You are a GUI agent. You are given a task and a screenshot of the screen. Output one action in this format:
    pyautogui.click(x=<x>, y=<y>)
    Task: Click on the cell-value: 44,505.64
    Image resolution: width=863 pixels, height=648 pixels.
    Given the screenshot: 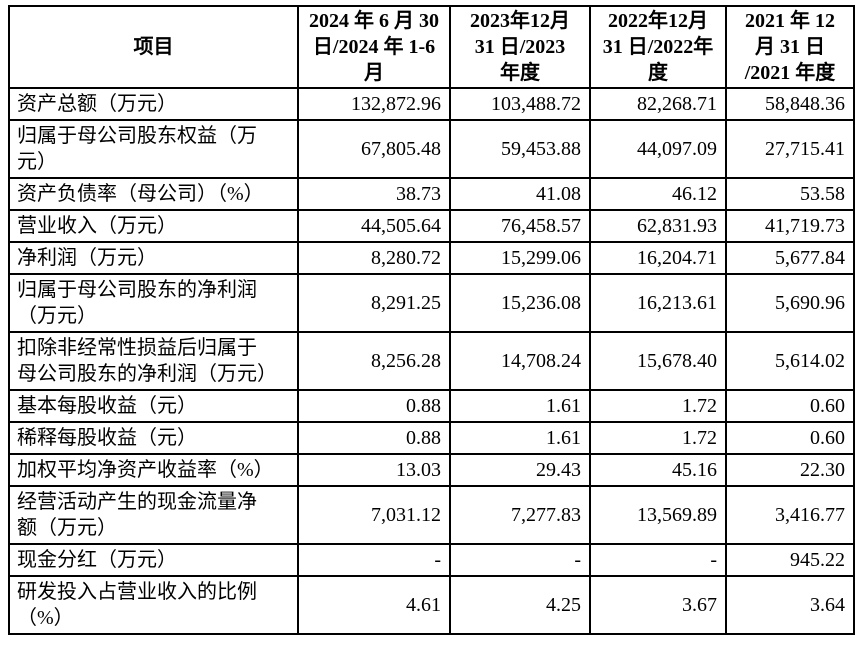 What is the action you would take?
    pyautogui.click(x=374, y=226)
    